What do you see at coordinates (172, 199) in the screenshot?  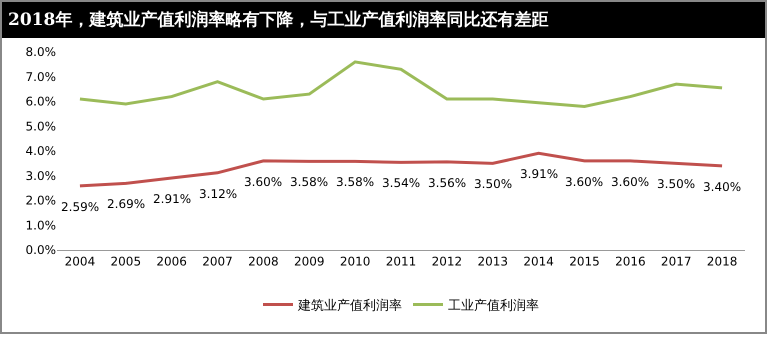 I see `data-label: 2.91%` at bounding box center [172, 199].